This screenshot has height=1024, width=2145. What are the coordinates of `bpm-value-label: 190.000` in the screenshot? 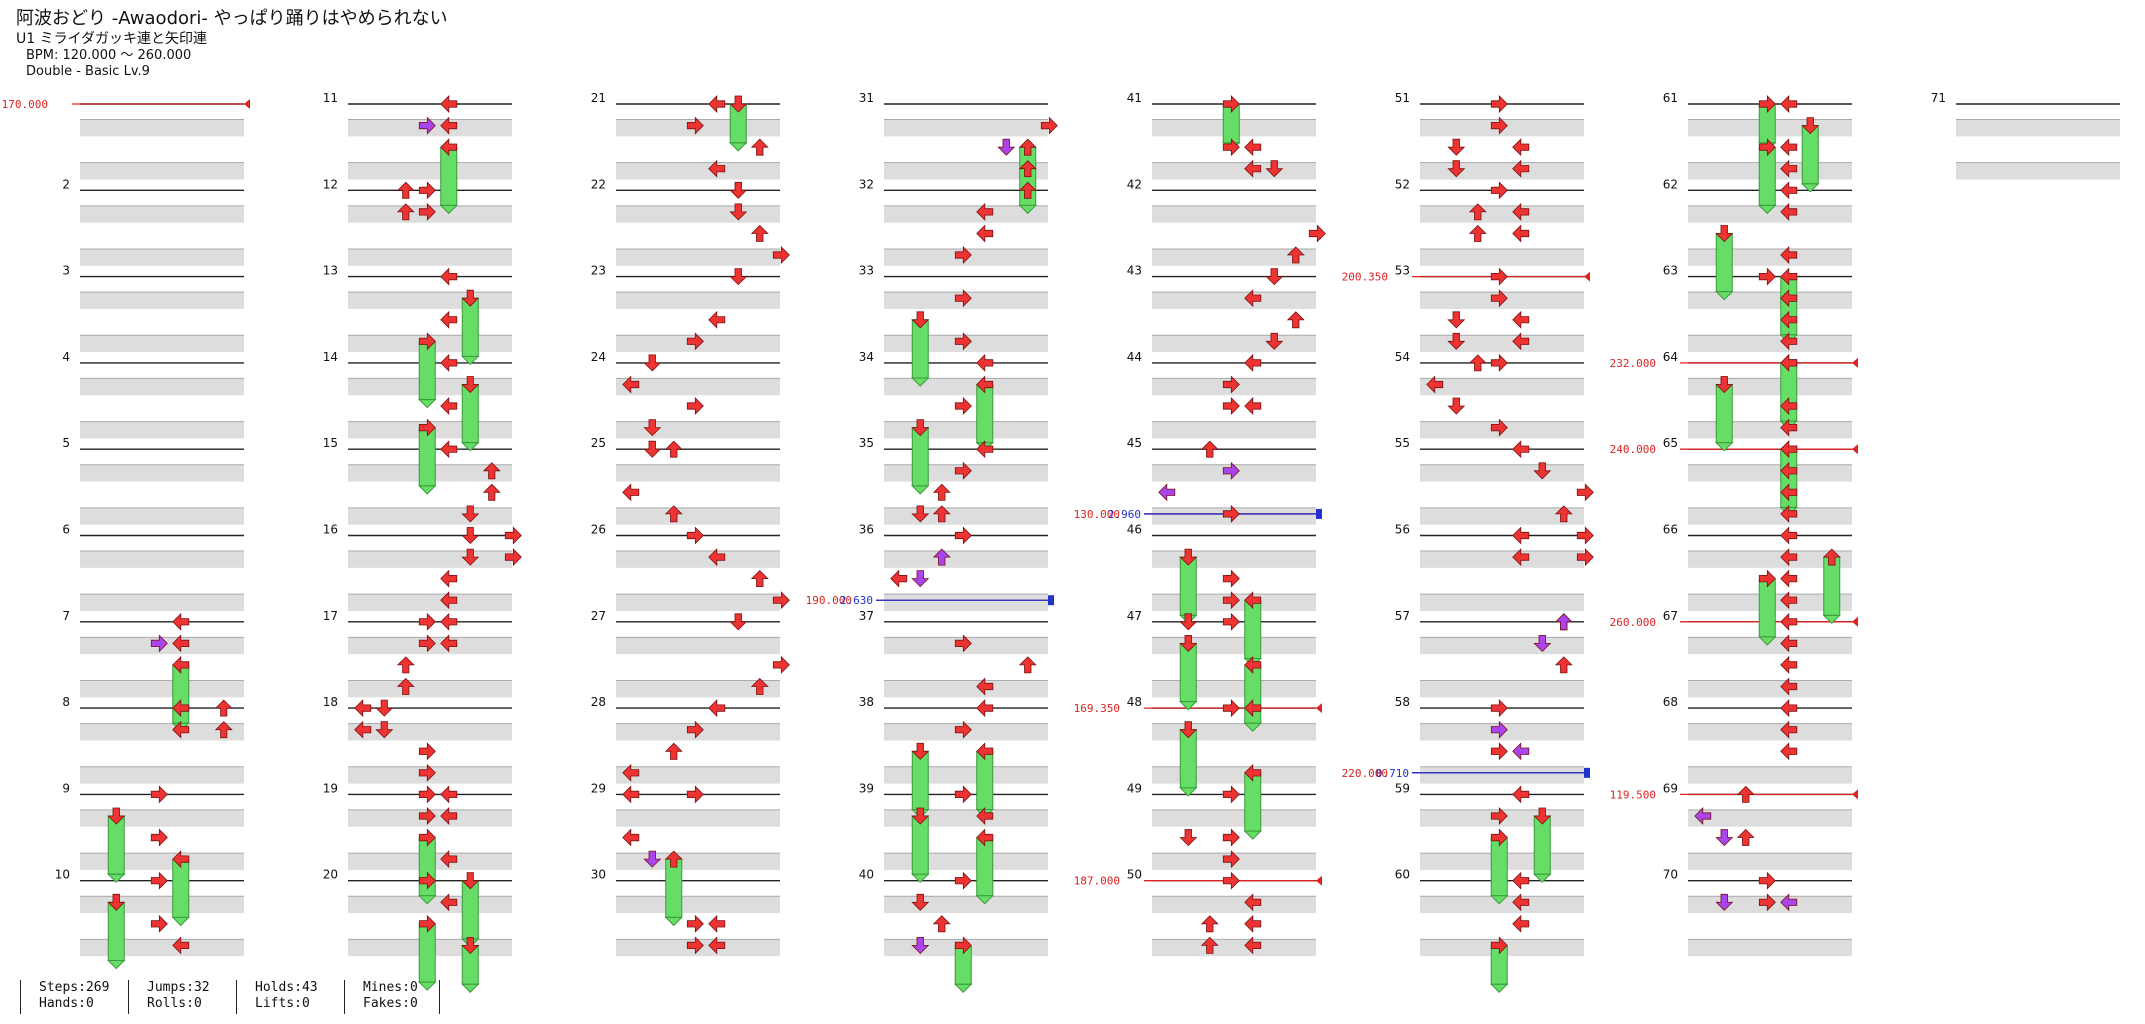 It's located at (829, 600).